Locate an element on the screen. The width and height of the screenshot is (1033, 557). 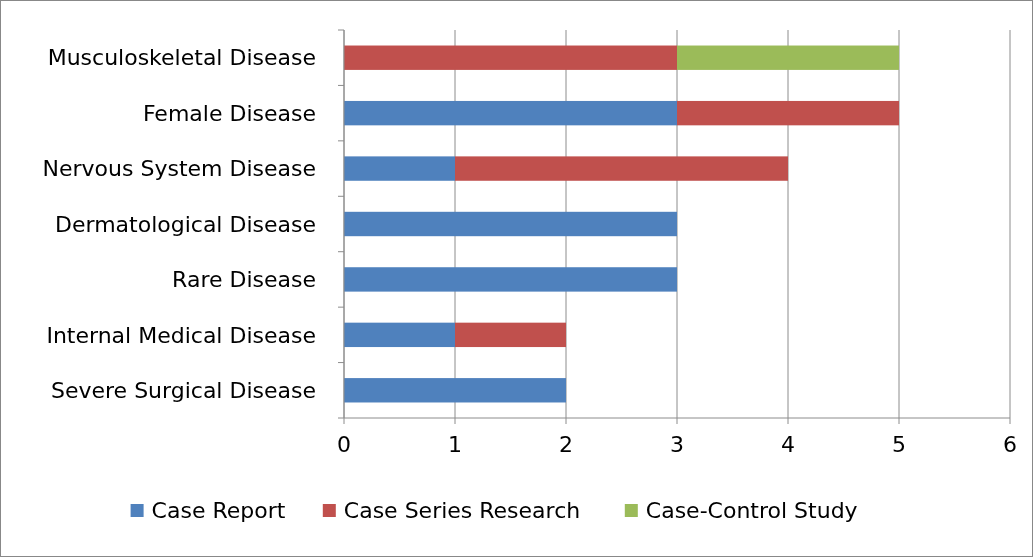
x-tick-label: 6 is located at coordinates (1010, 444).